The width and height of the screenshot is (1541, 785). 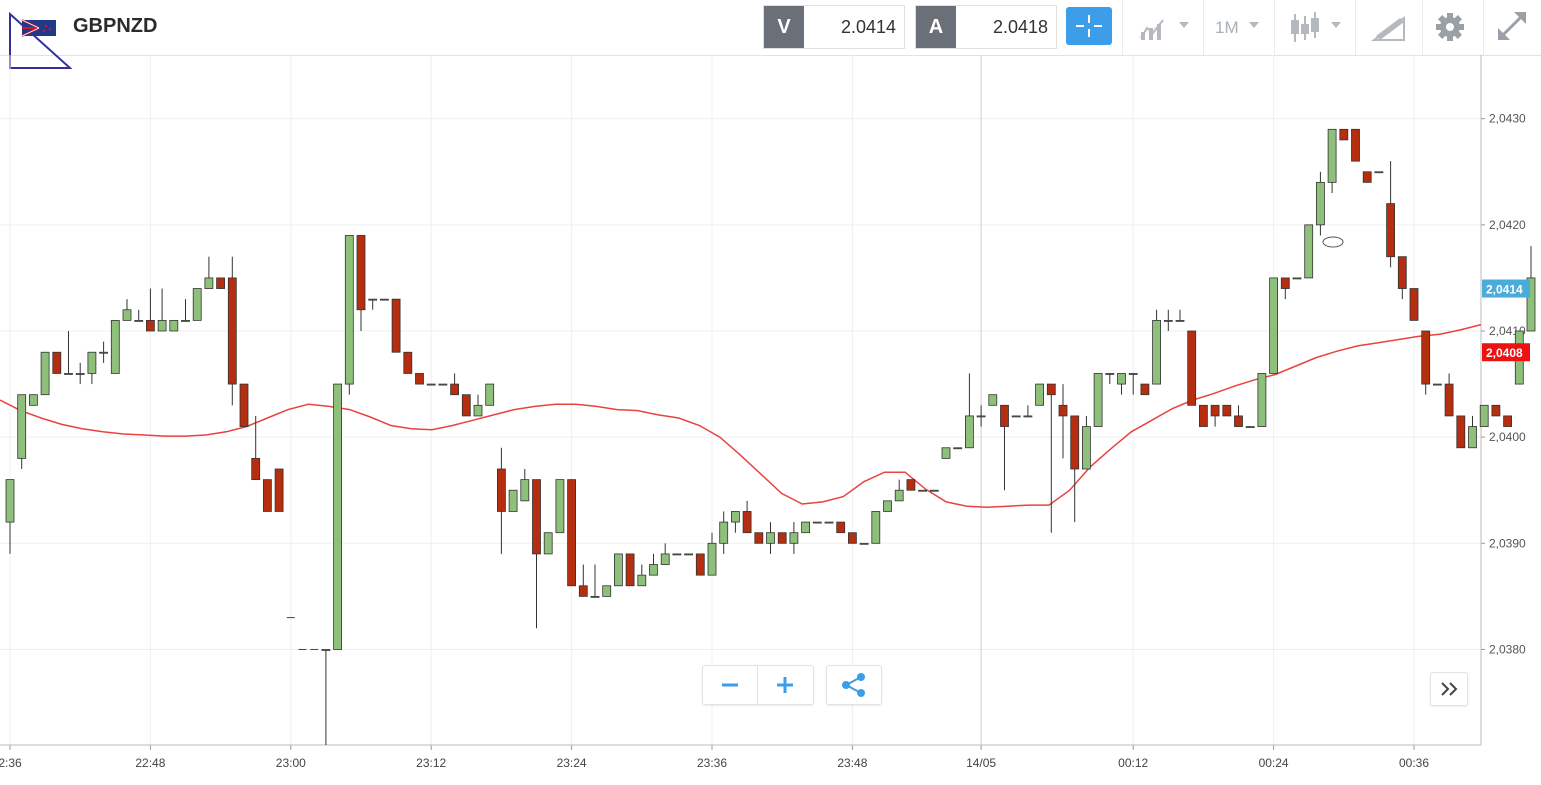 What do you see at coordinates (1162, 27) in the screenshot?
I see `chart-style-button` at bounding box center [1162, 27].